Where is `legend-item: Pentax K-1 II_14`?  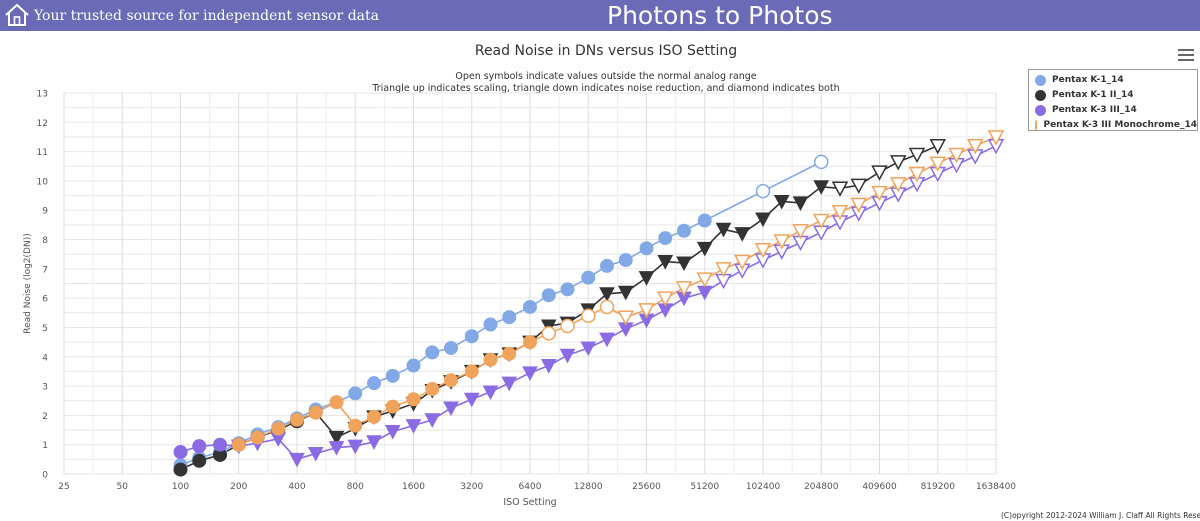
legend-item: Pentax K-1 II_14 is located at coordinates (1113, 95).